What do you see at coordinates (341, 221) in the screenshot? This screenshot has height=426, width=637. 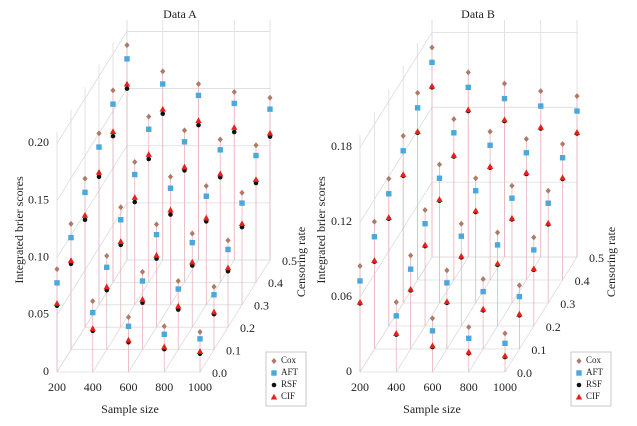 I see `z-tick-label: 0.12` at bounding box center [341, 221].